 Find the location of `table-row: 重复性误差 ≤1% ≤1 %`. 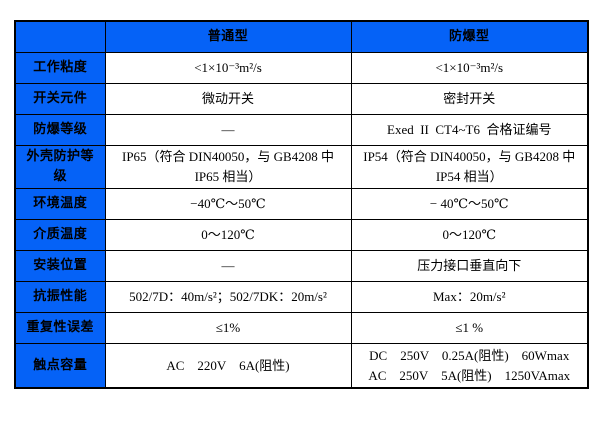

table-row: 重复性误差 ≤1% ≤1 % is located at coordinates (301, 328).